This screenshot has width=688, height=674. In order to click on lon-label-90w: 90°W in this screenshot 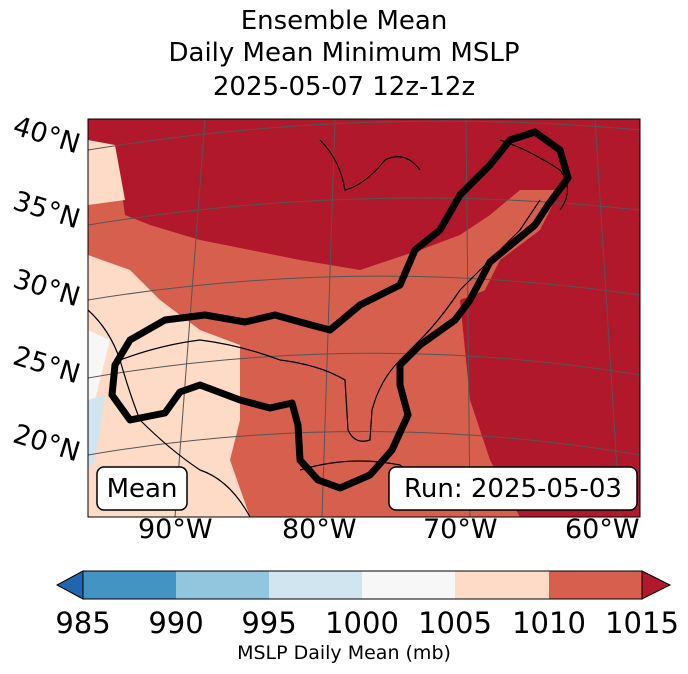, I will do `click(175, 529)`.